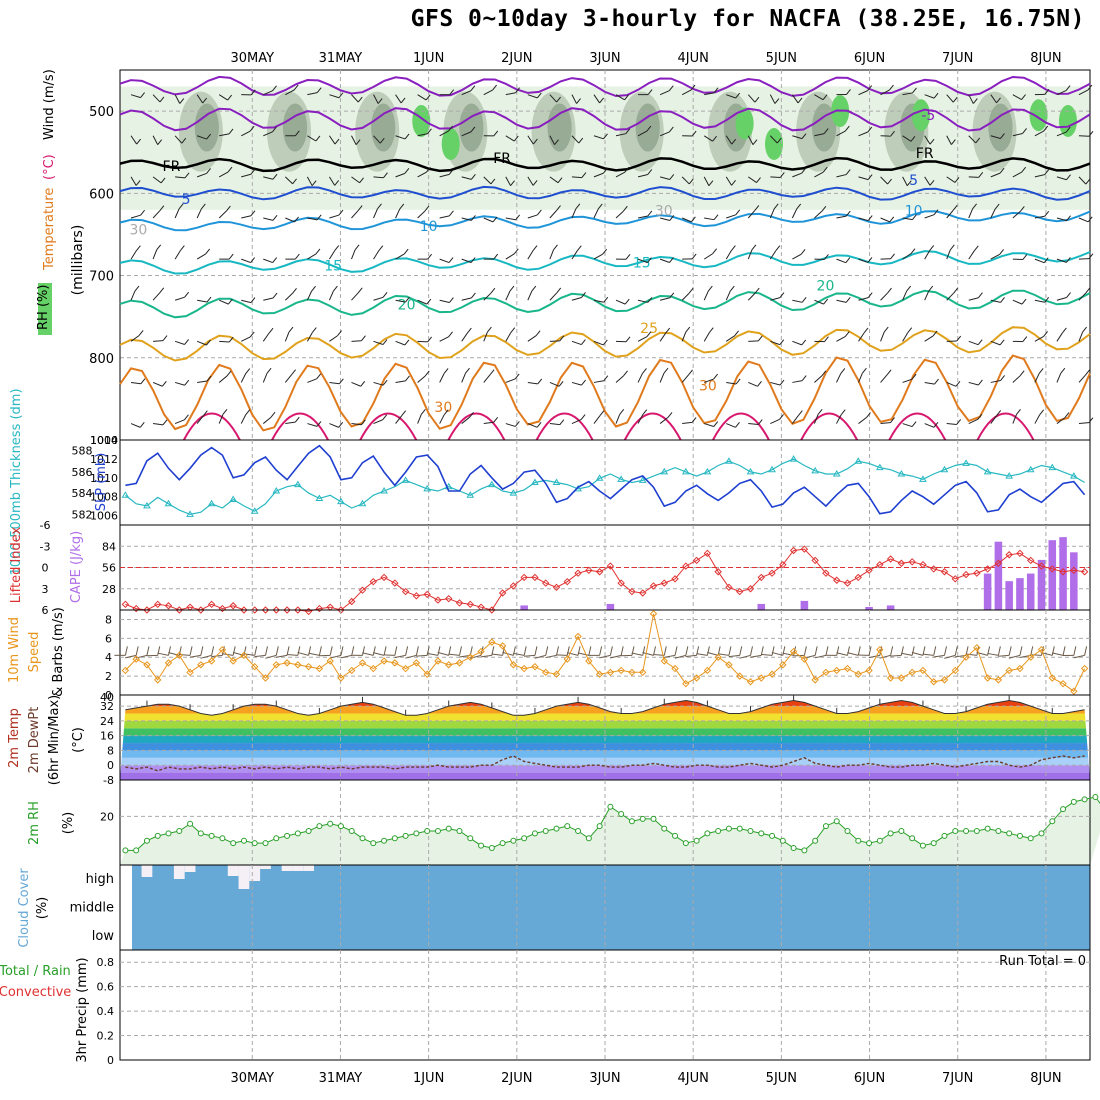 Image resolution: width=1100 pixels, height=1100 pixels. I want to click on upper-ylabel-mb: (millibars), so click(78, 260).